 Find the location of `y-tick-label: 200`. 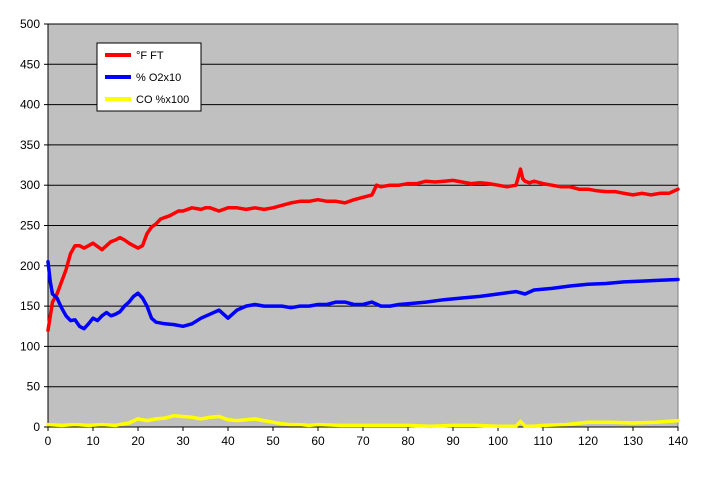

y-tick-label: 200 is located at coordinates (30, 266).